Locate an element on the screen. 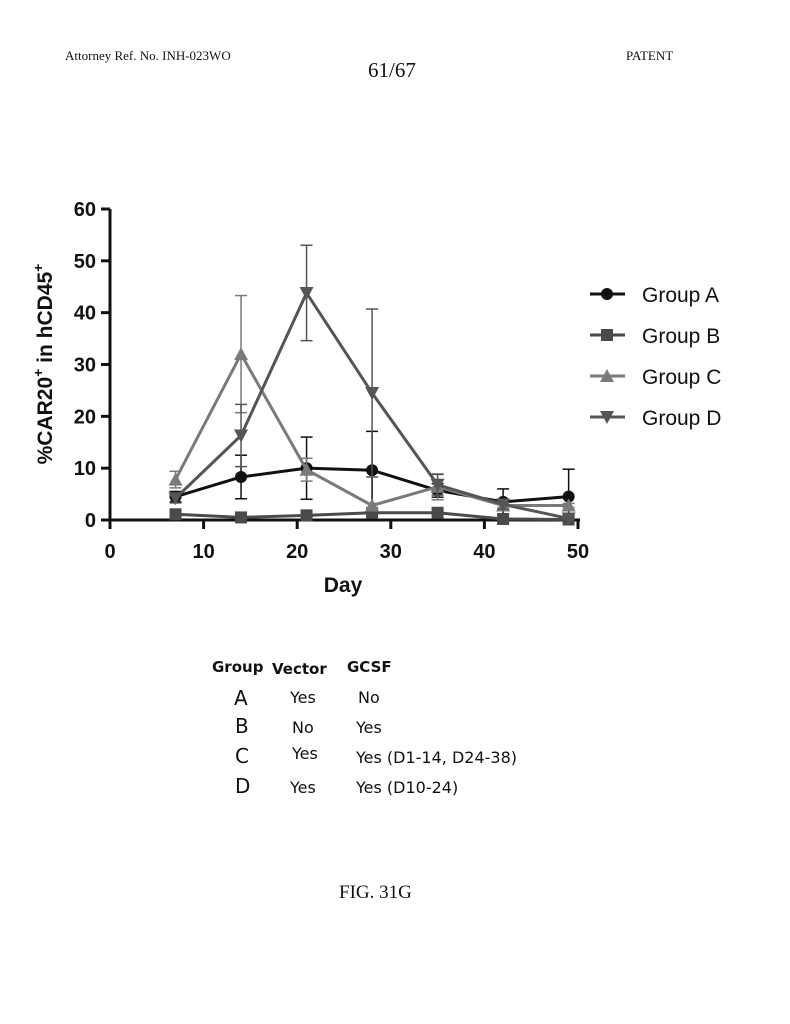  table-row-b-gcsf: Yes is located at coordinates (369, 727).